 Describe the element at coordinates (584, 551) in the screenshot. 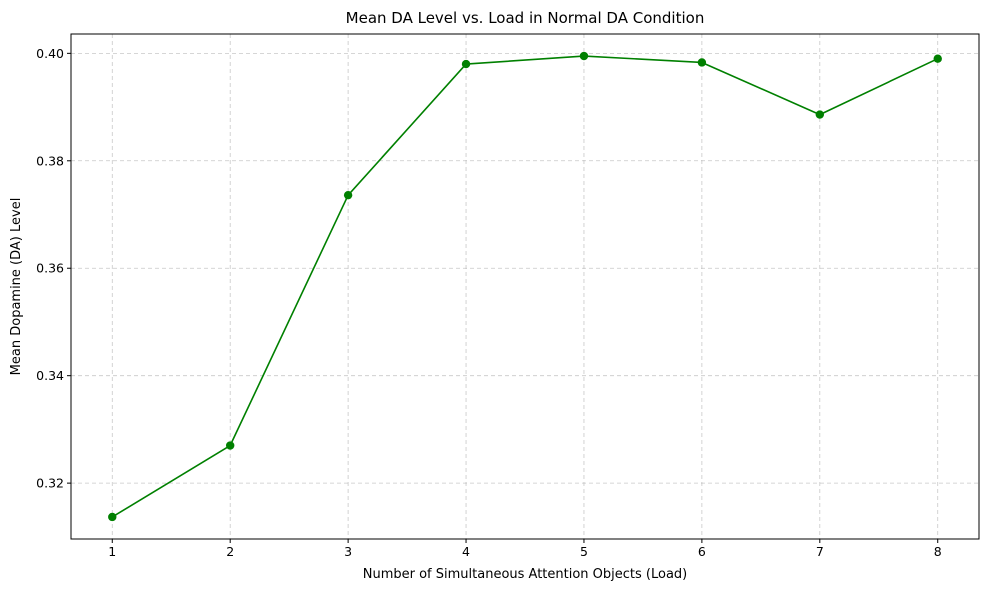

I see `x-tick-label: 5` at that location.